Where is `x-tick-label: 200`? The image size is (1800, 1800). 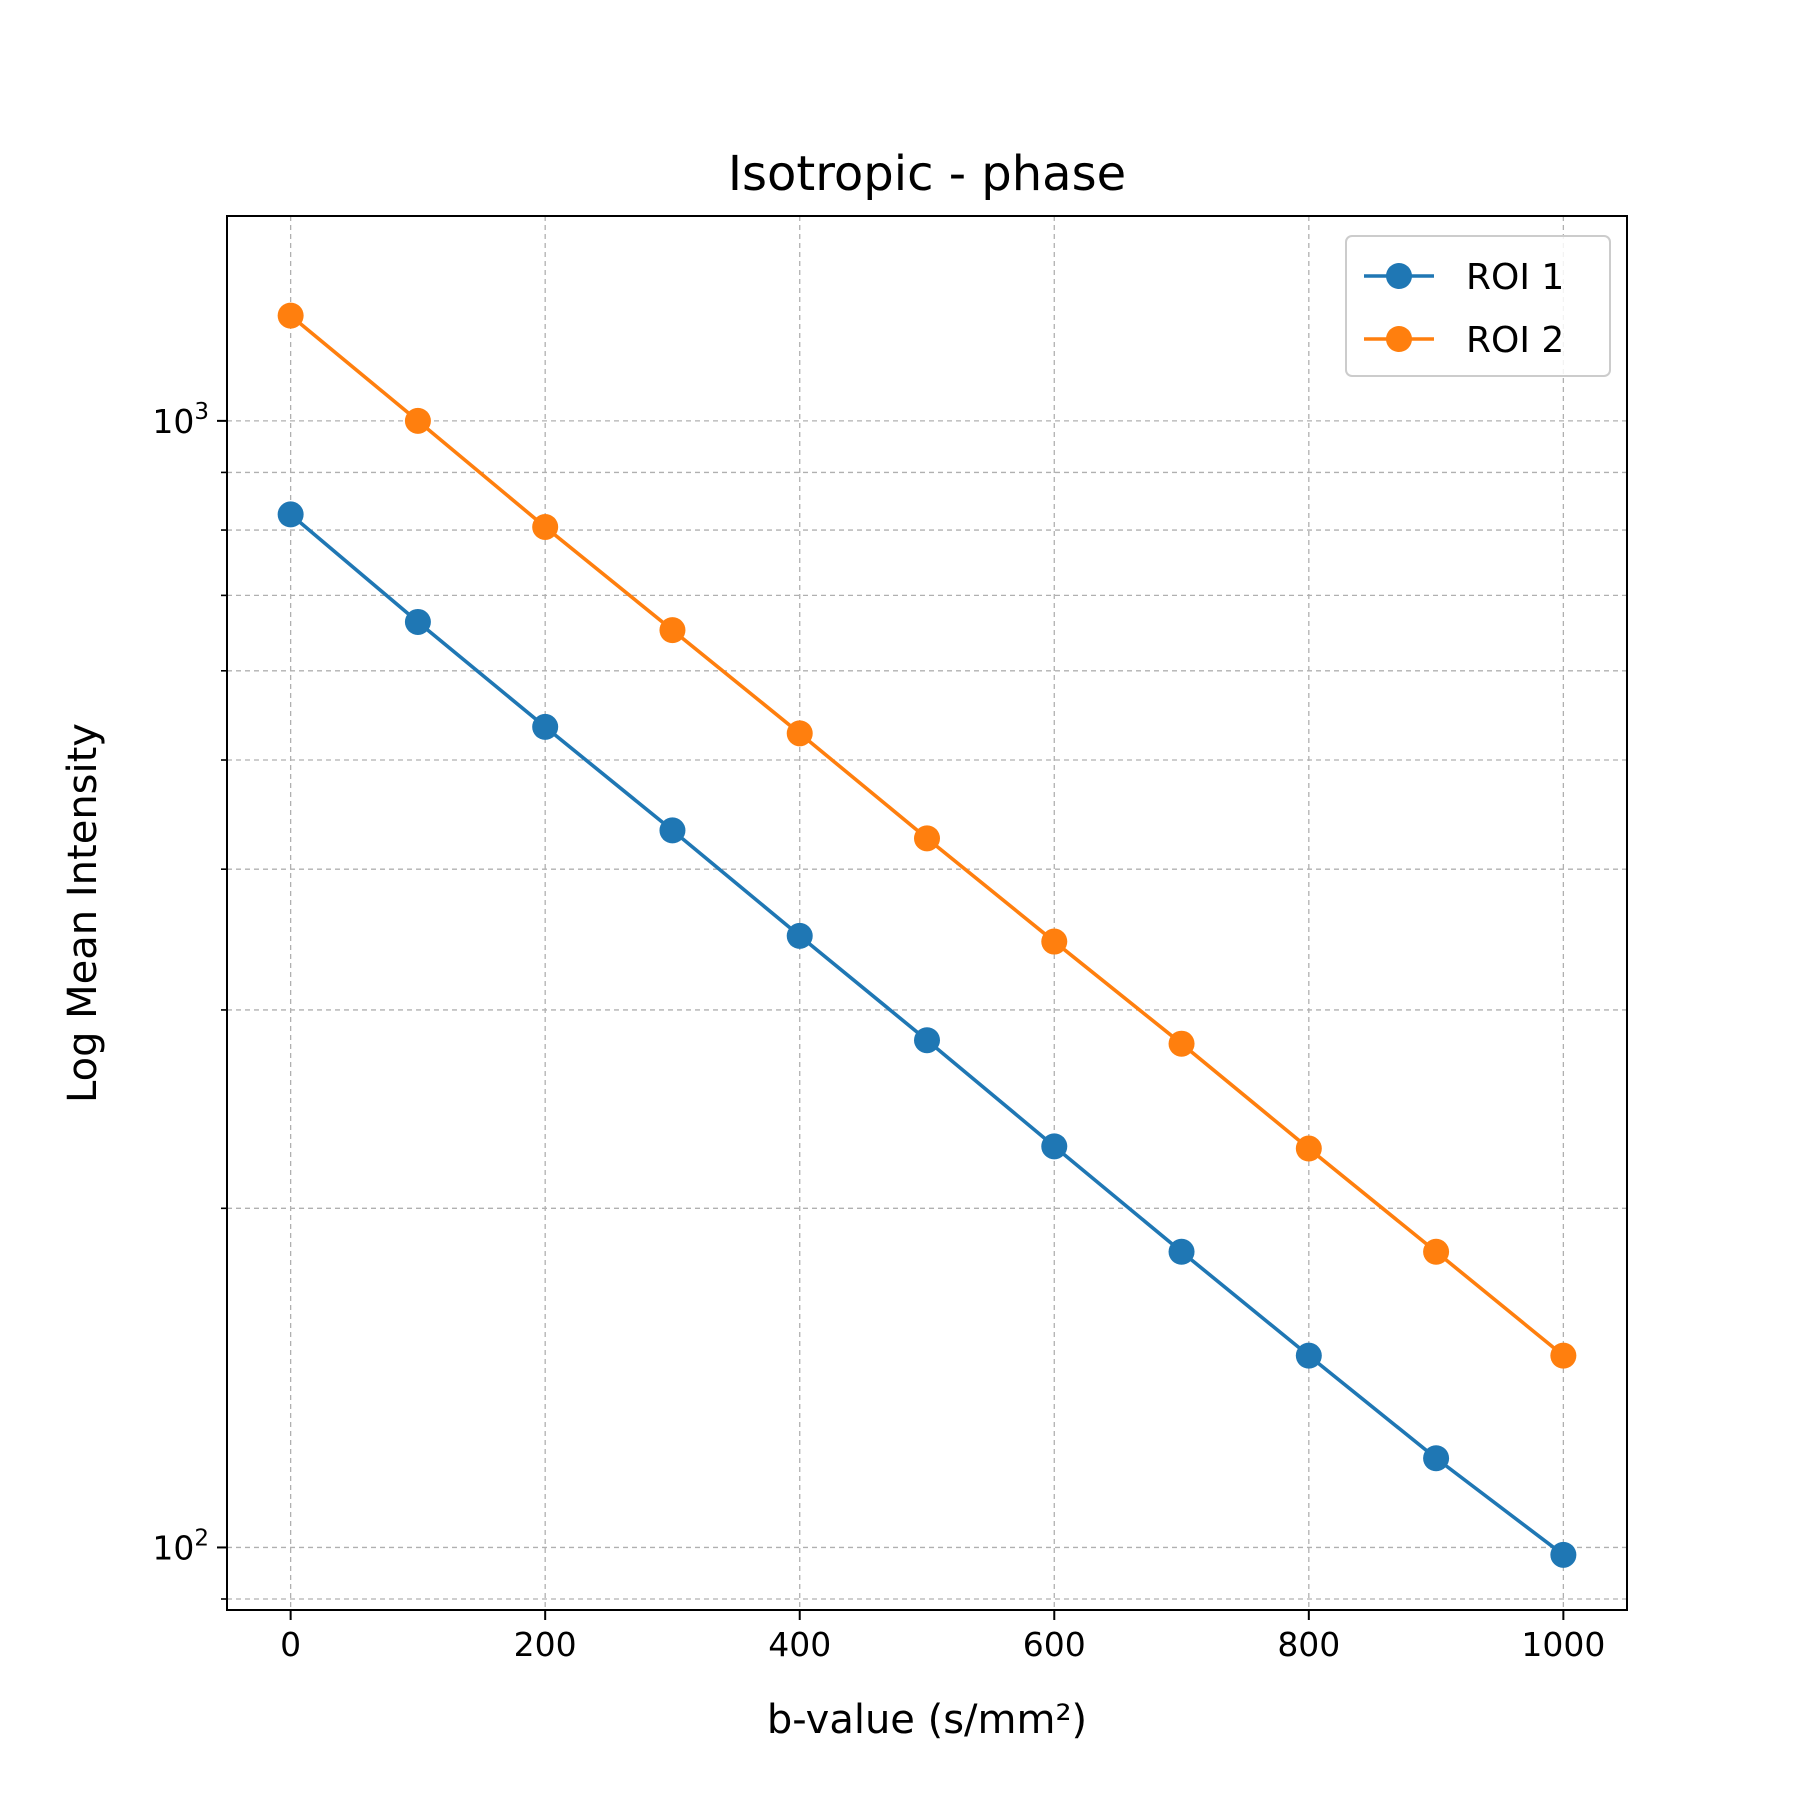
x-tick-label: 200 is located at coordinates (545, 1644).